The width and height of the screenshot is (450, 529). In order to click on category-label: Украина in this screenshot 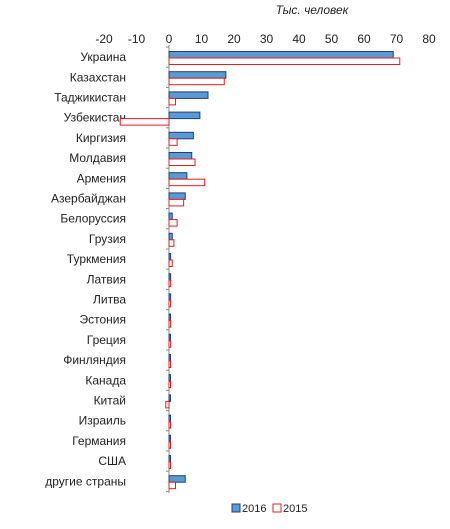, I will do `click(103, 57)`.